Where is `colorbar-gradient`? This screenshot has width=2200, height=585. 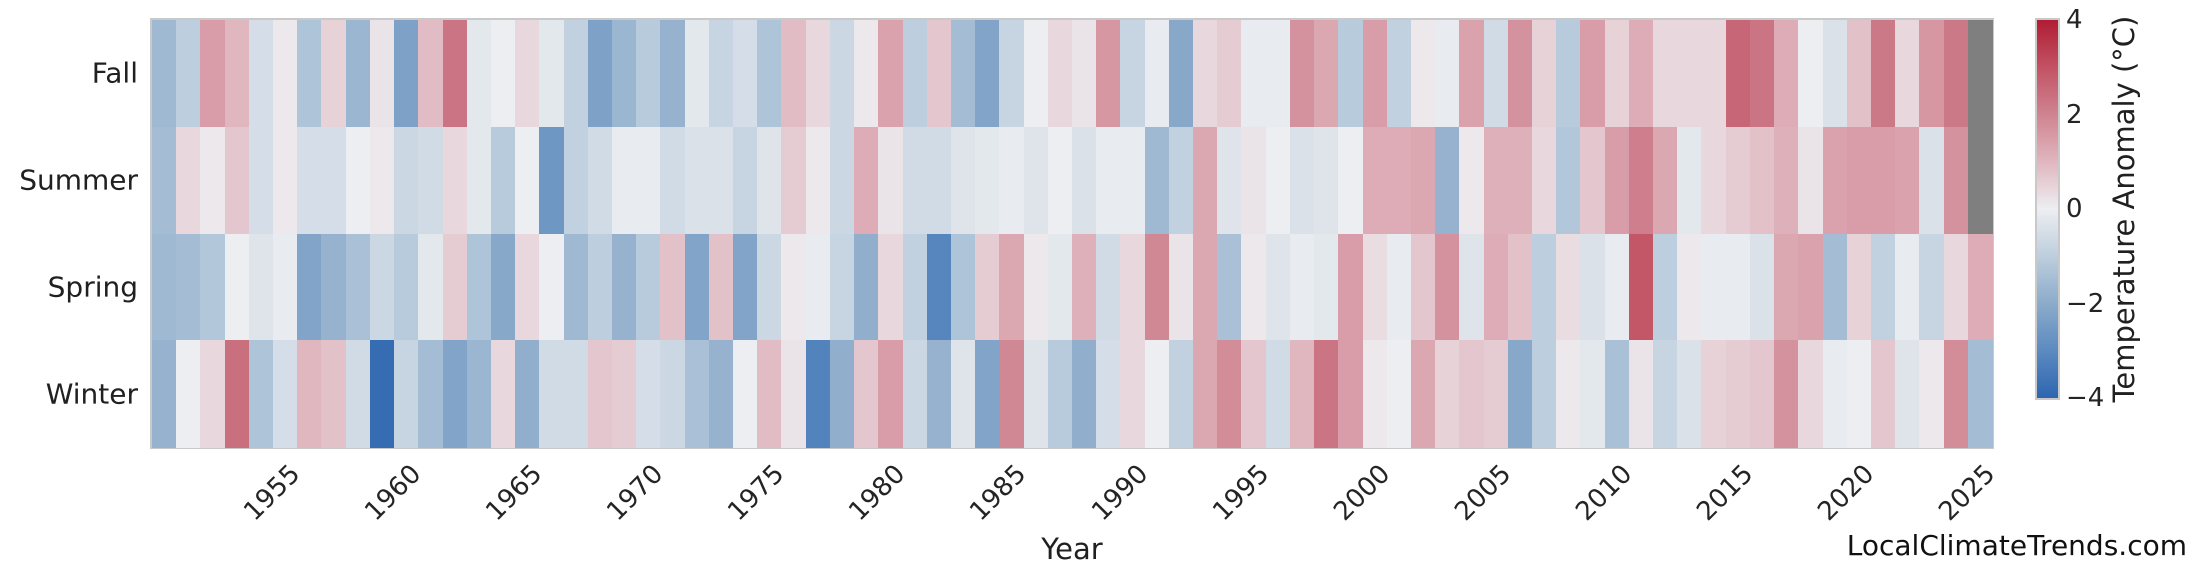
colorbar-gradient is located at coordinates (2047, 209).